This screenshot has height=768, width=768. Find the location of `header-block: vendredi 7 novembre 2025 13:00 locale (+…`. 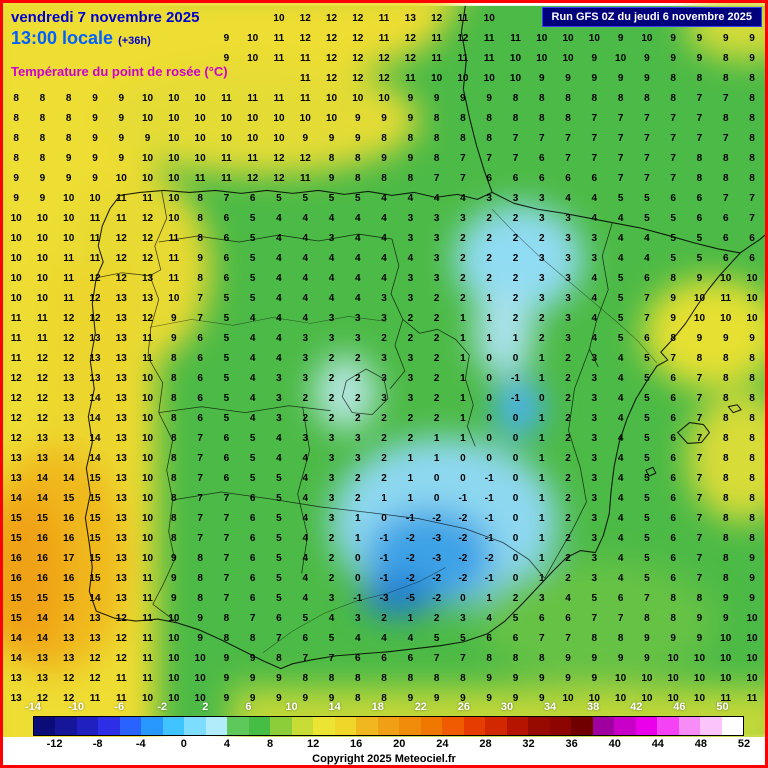

header-block: vendredi 7 novembre 2025 13:00 locale (+… is located at coordinates (119, 43).